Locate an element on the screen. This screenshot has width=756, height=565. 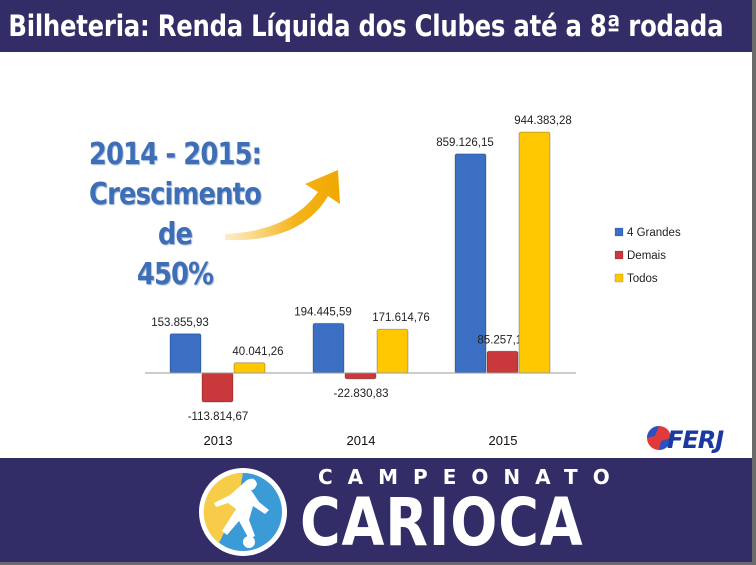
callout-line-1: 2014 - 2015: is located at coordinates (175, 154).